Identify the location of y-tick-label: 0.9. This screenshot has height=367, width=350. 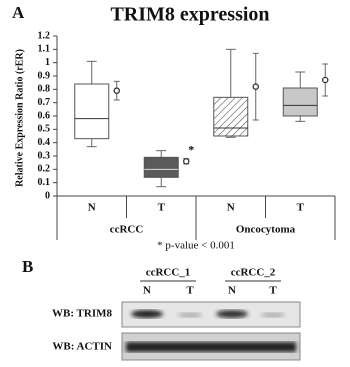
(44, 75).